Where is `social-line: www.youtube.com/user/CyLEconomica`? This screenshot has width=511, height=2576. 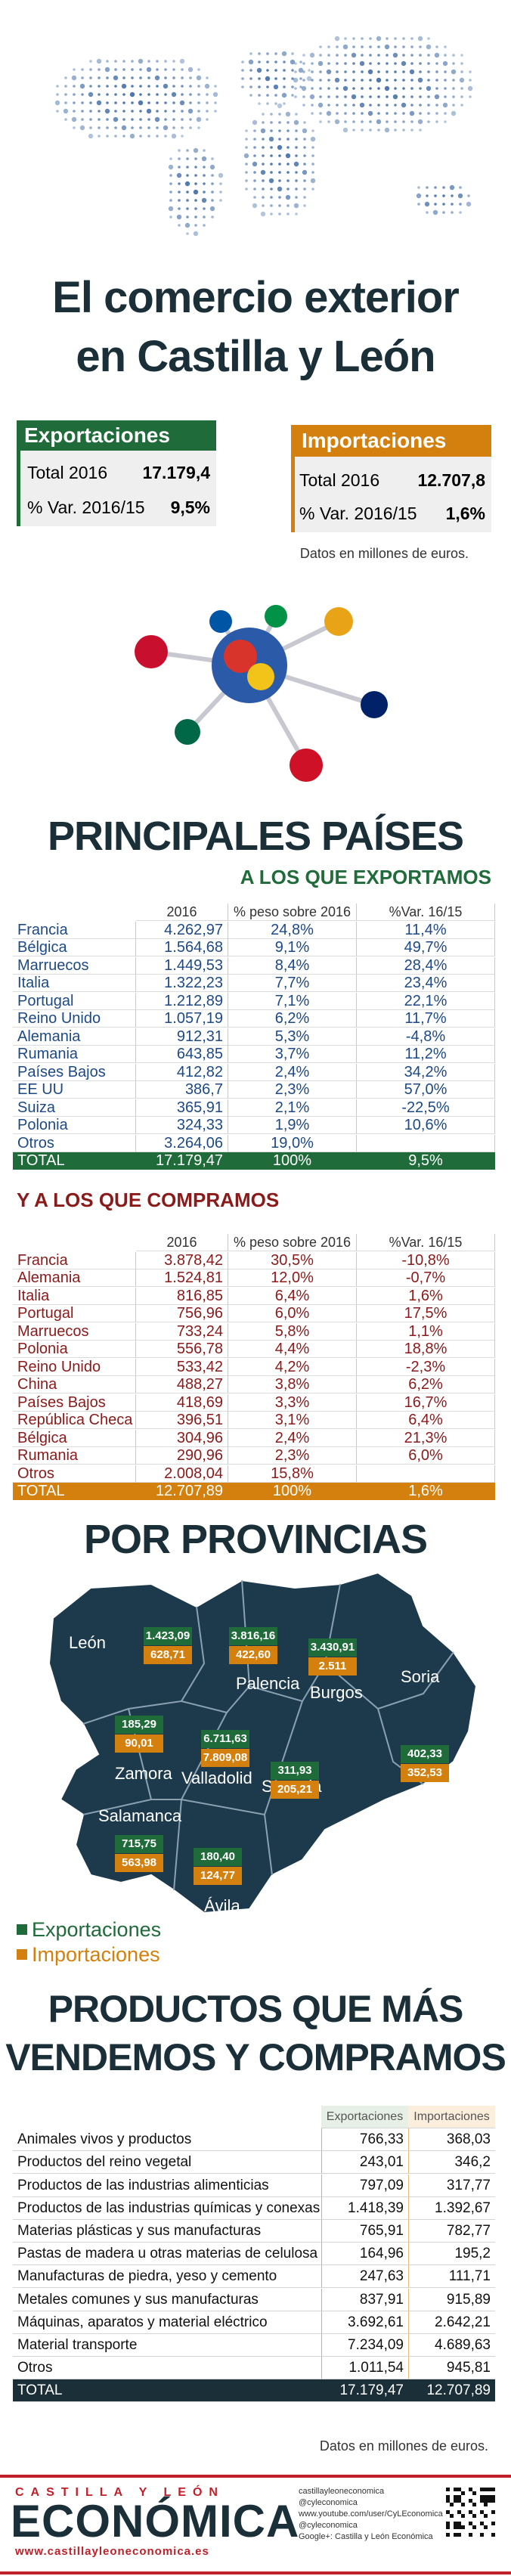
social-line: www.youtube.com/user/CyLEconomica is located at coordinates (371, 2514).